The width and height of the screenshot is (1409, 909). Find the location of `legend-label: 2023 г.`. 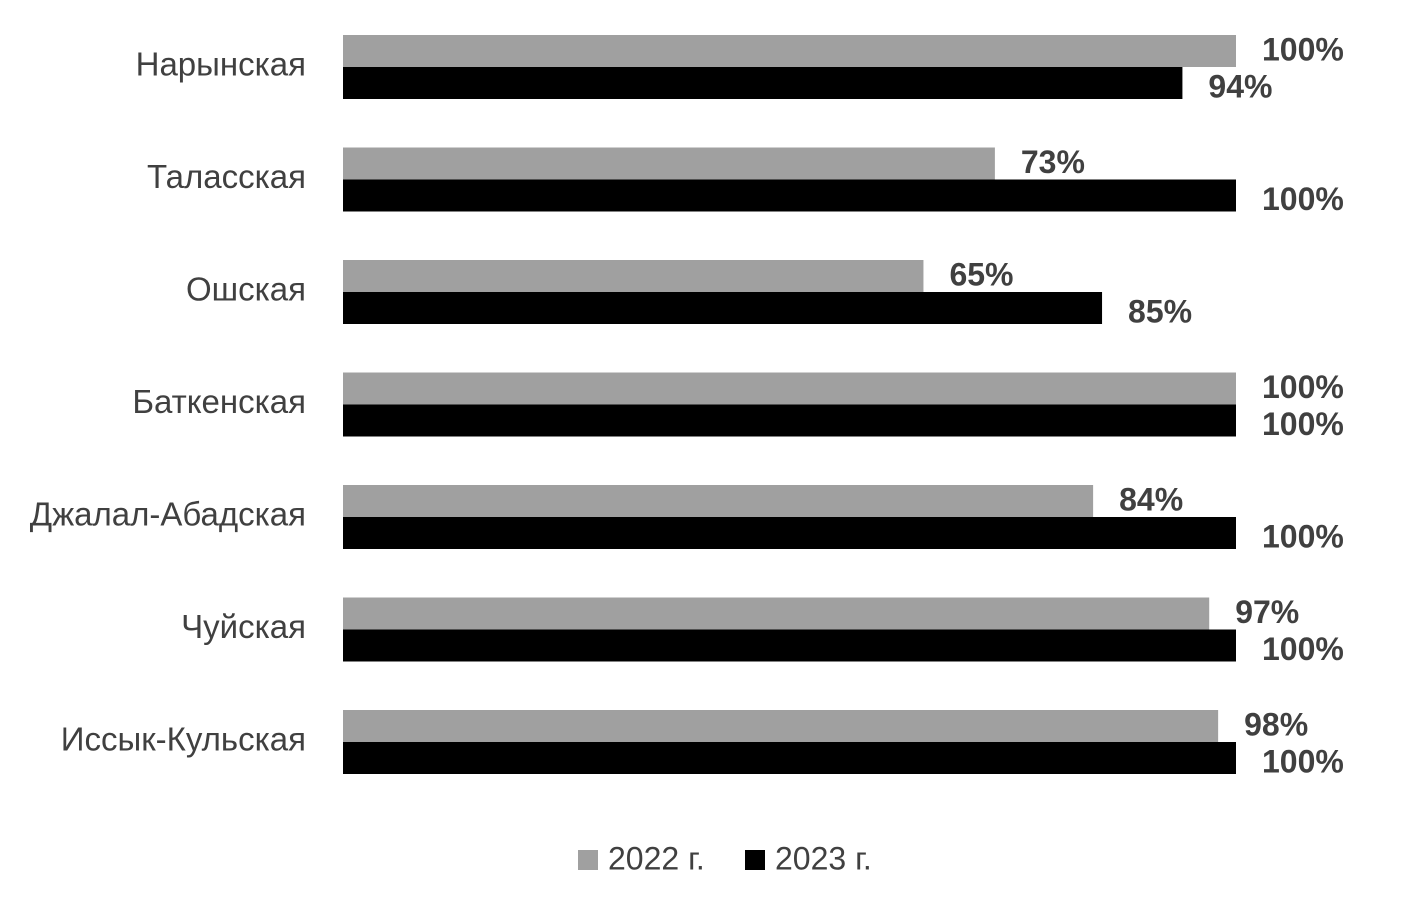

legend-label: 2023 г. is located at coordinates (823, 858).